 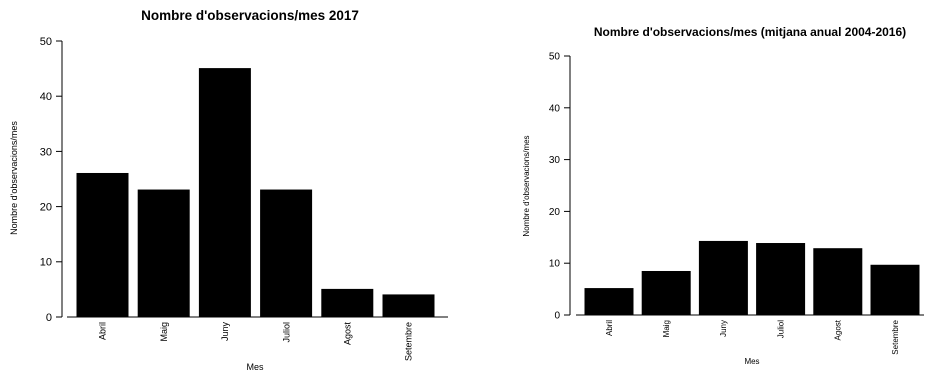 What do you see at coordinates (286, 332) in the screenshot?
I see `chart-2017-x-tick-label: Juliol` at bounding box center [286, 332].